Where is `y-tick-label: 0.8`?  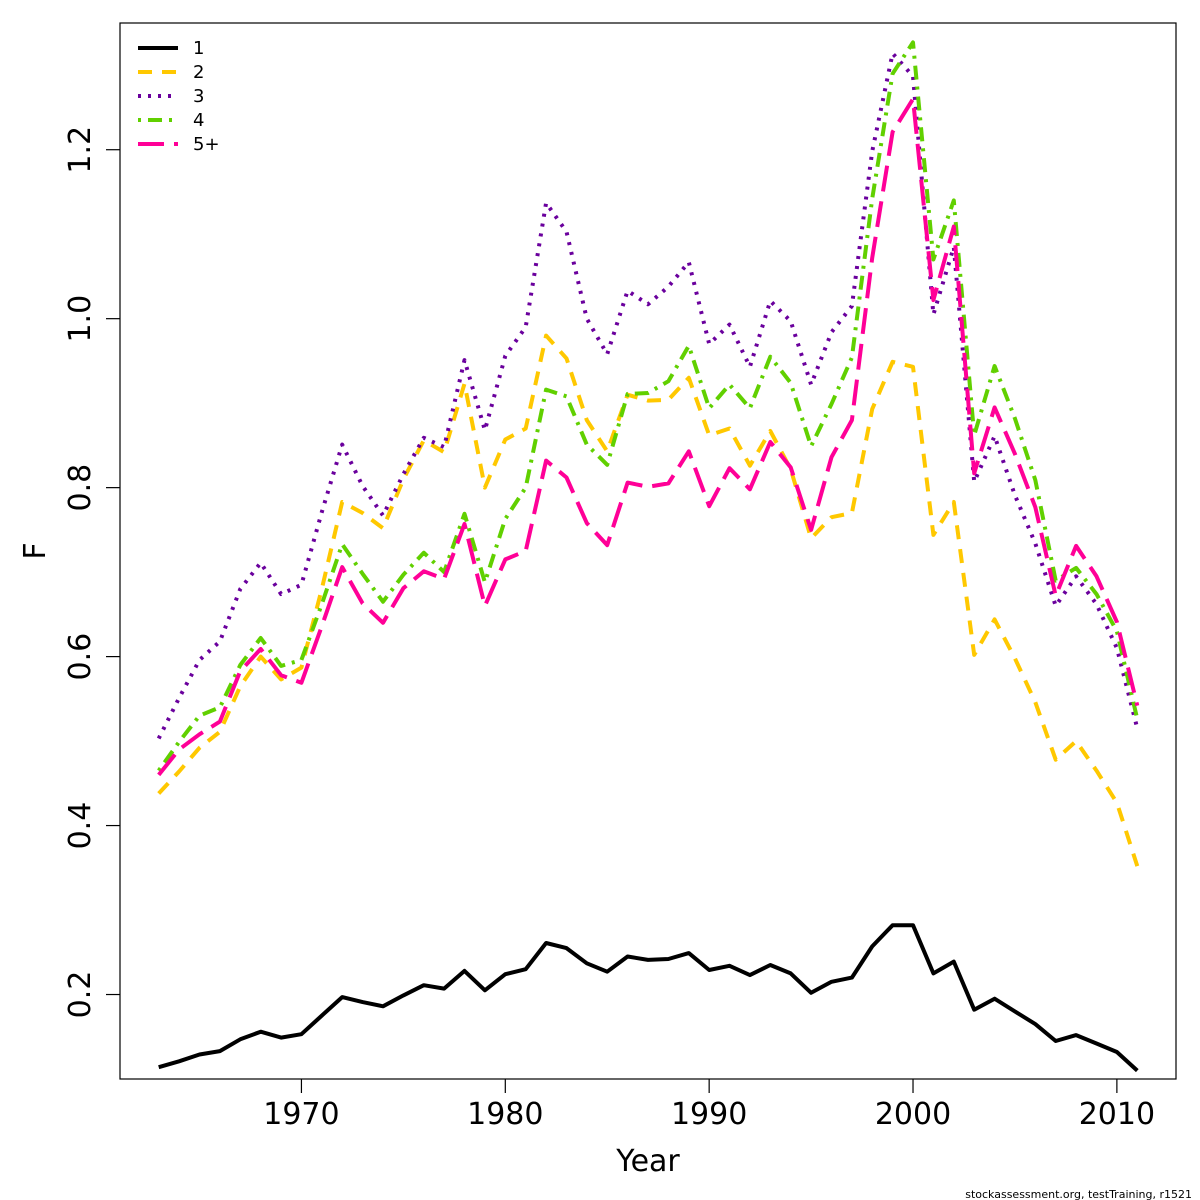
y-tick-label: 0.8 is located at coordinates (80, 488).